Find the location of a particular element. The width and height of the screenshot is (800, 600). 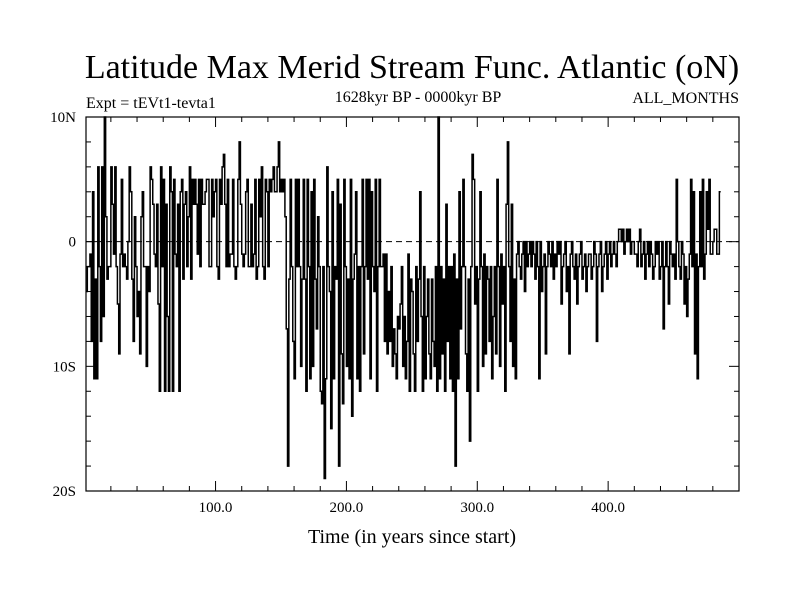

expt-label: Expt = tEVt1-tevta1 is located at coordinates (151, 103).